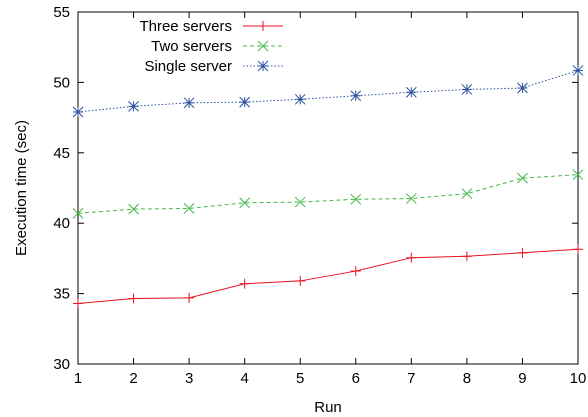 This screenshot has width=588, height=417. What do you see at coordinates (411, 378) in the screenshot?
I see `x-tick-label: 7` at bounding box center [411, 378].